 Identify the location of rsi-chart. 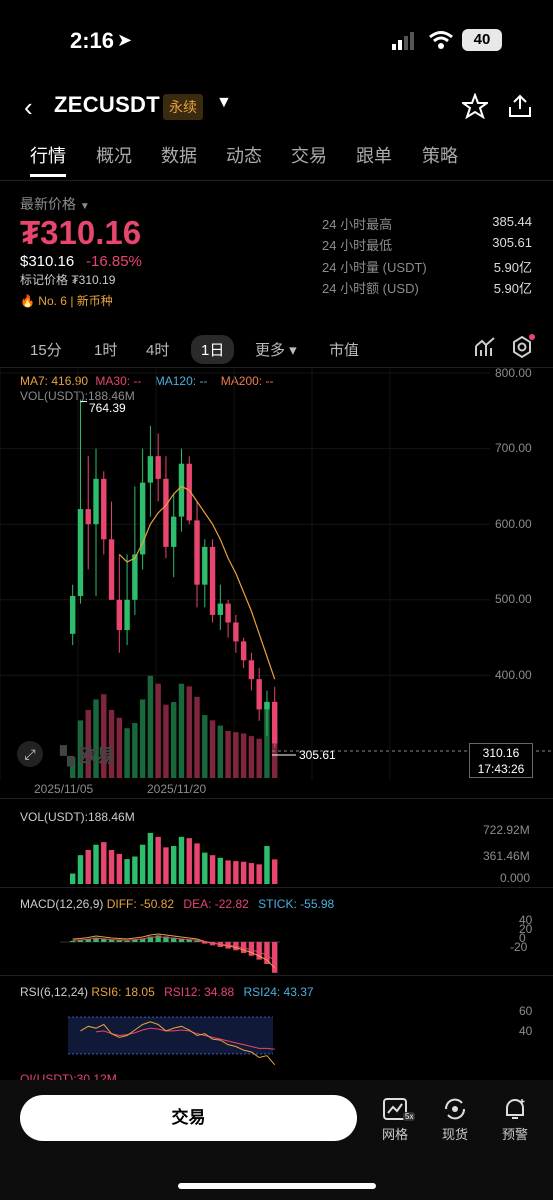
(276, 1033).